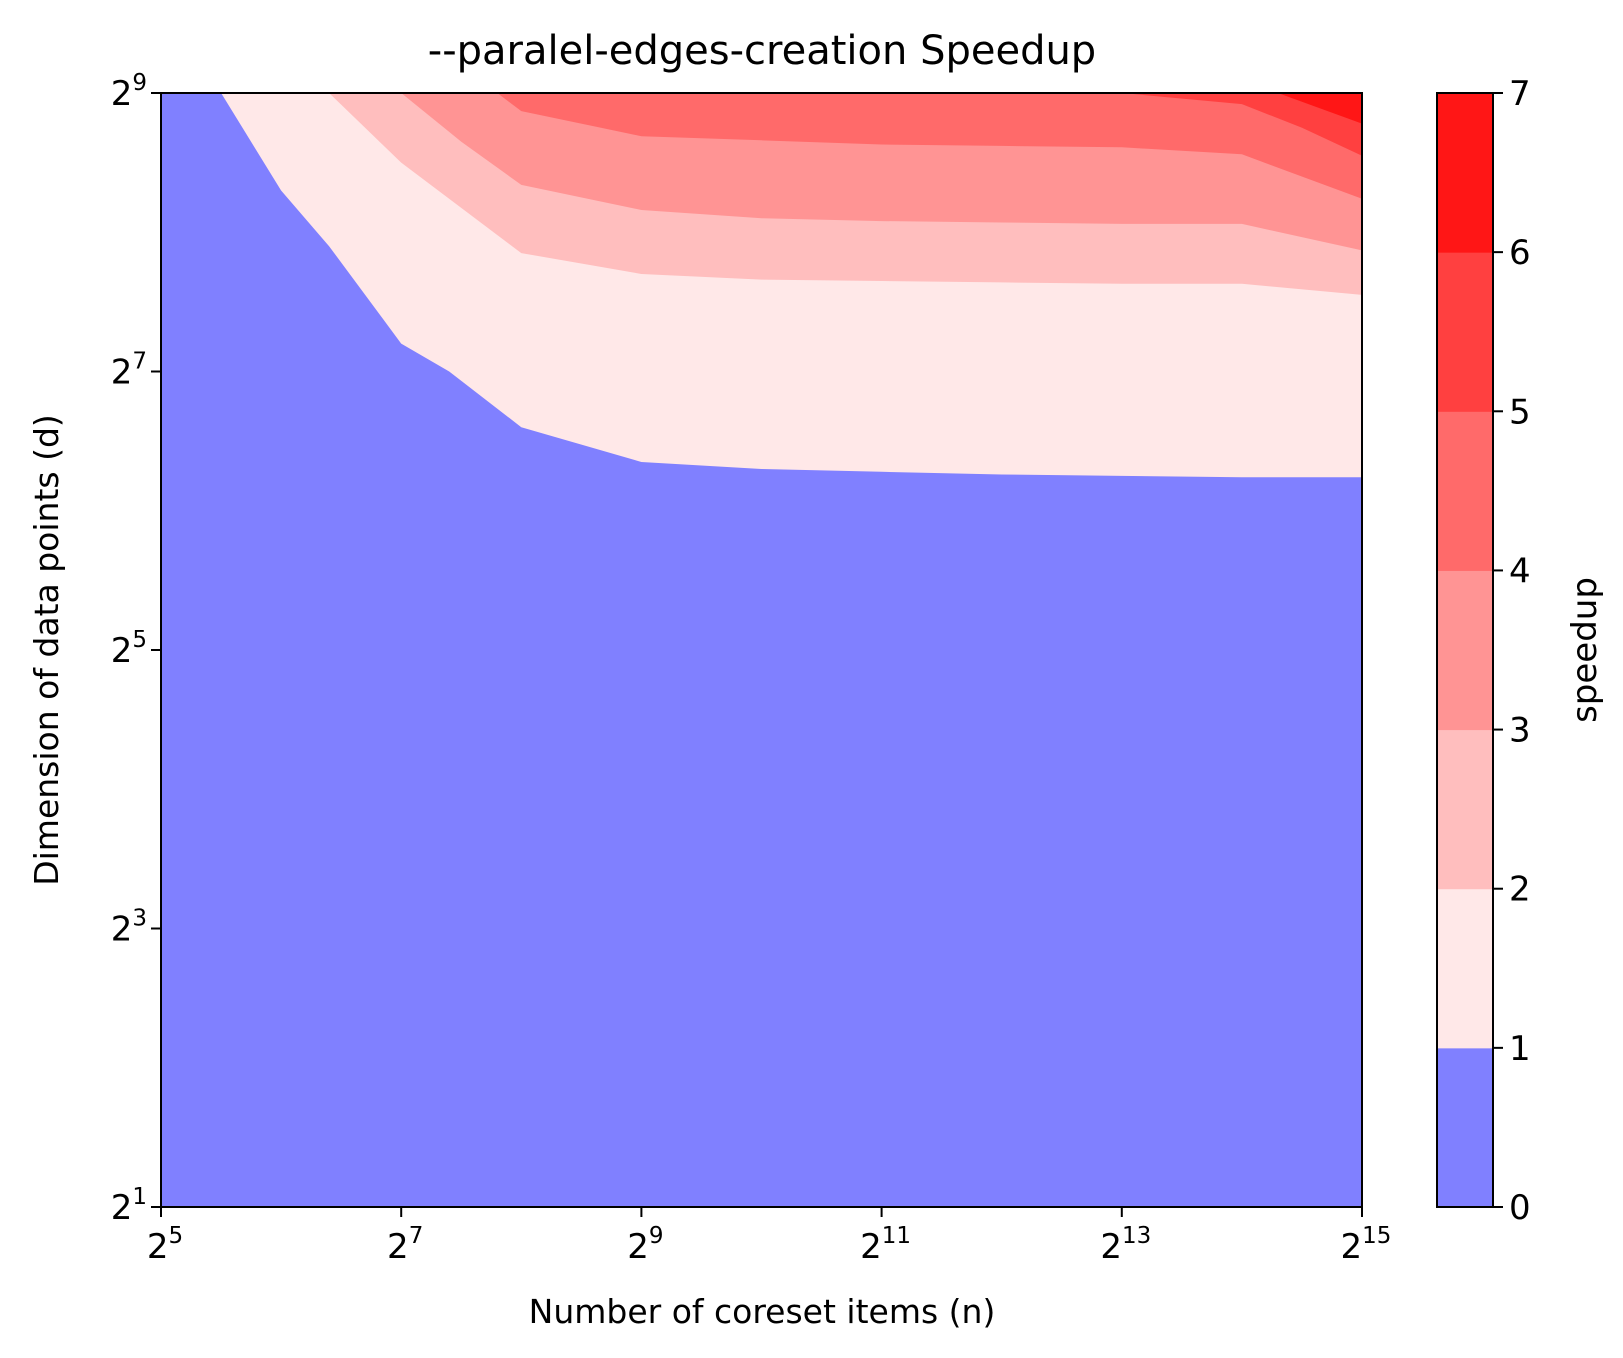  I want to click on x-axis-label: Number of coreset items (n), so click(762, 1311).